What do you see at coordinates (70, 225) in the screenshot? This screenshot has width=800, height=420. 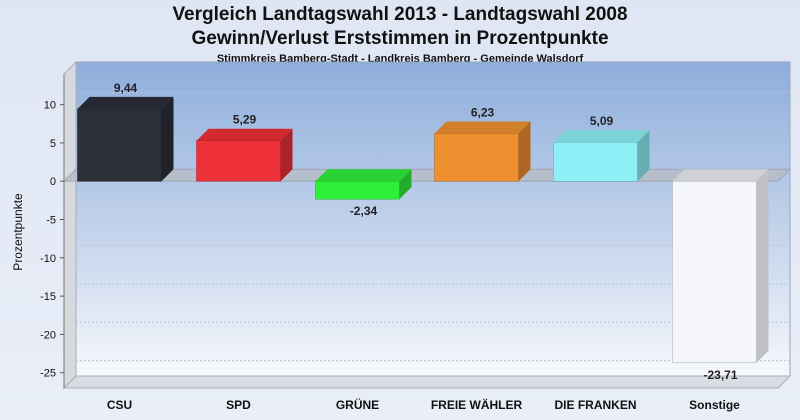 I see `plot-side-wall` at bounding box center [70, 225].